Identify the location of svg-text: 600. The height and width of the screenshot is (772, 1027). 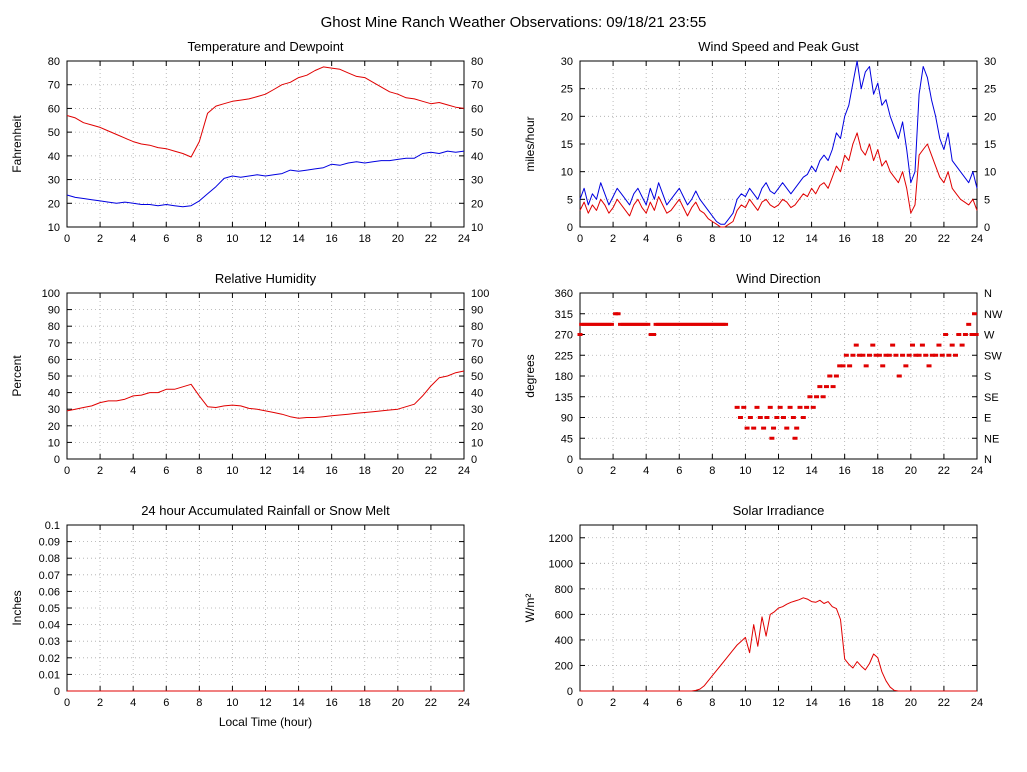
(563, 615).